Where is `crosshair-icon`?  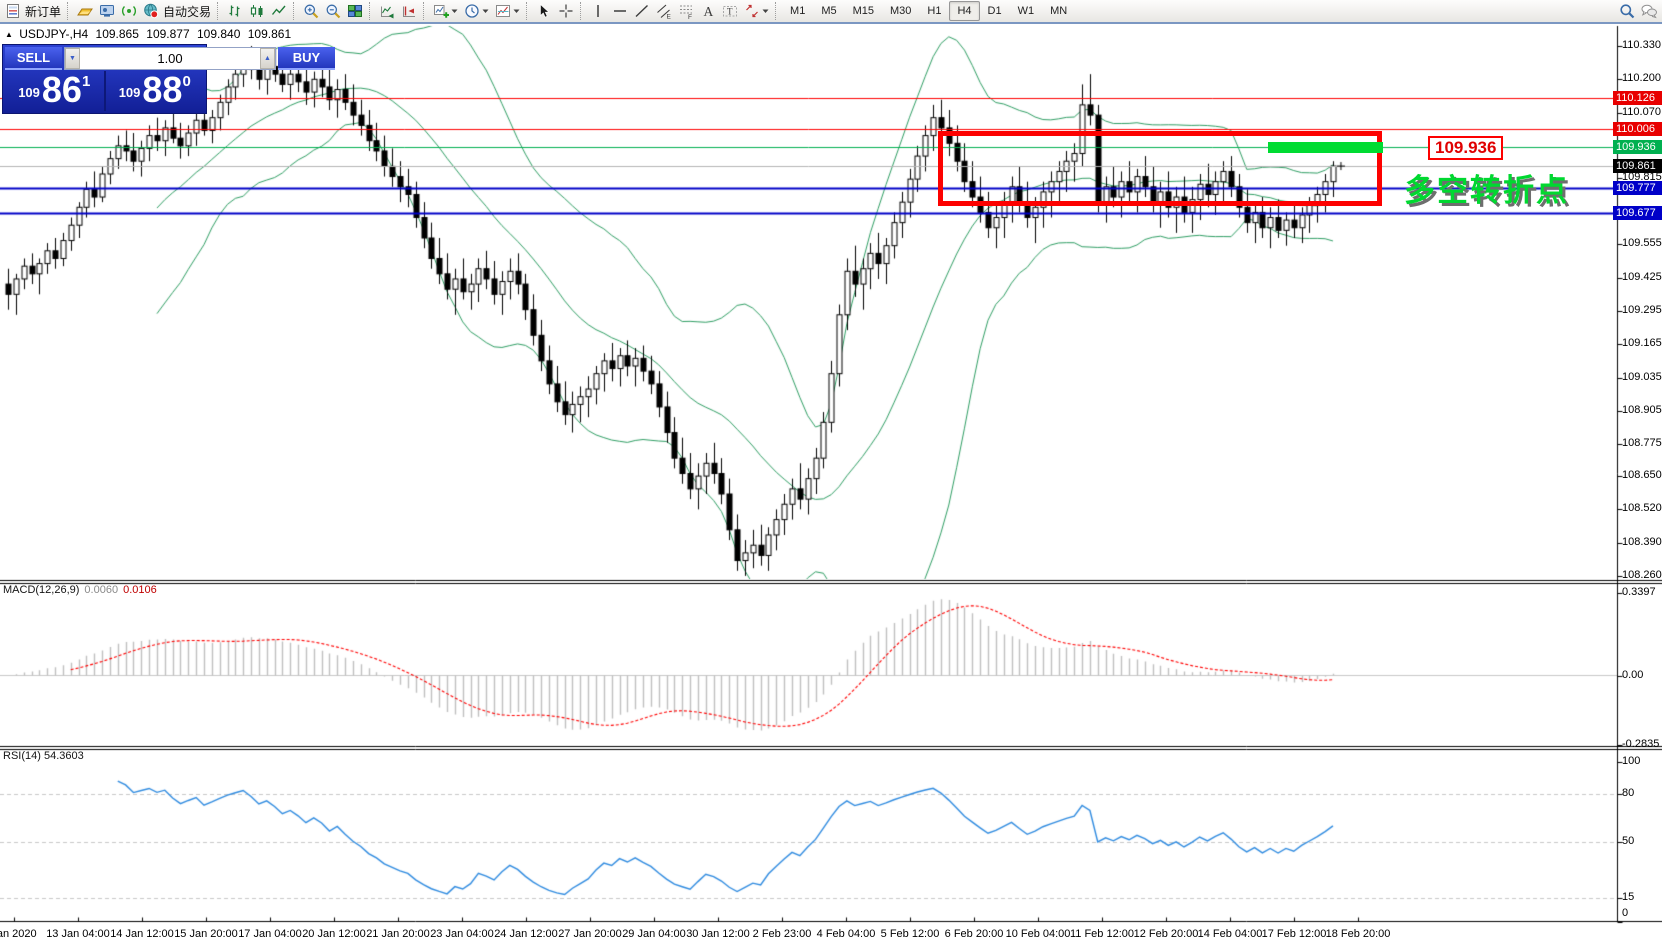
crosshair-icon is located at coordinates (566, 11).